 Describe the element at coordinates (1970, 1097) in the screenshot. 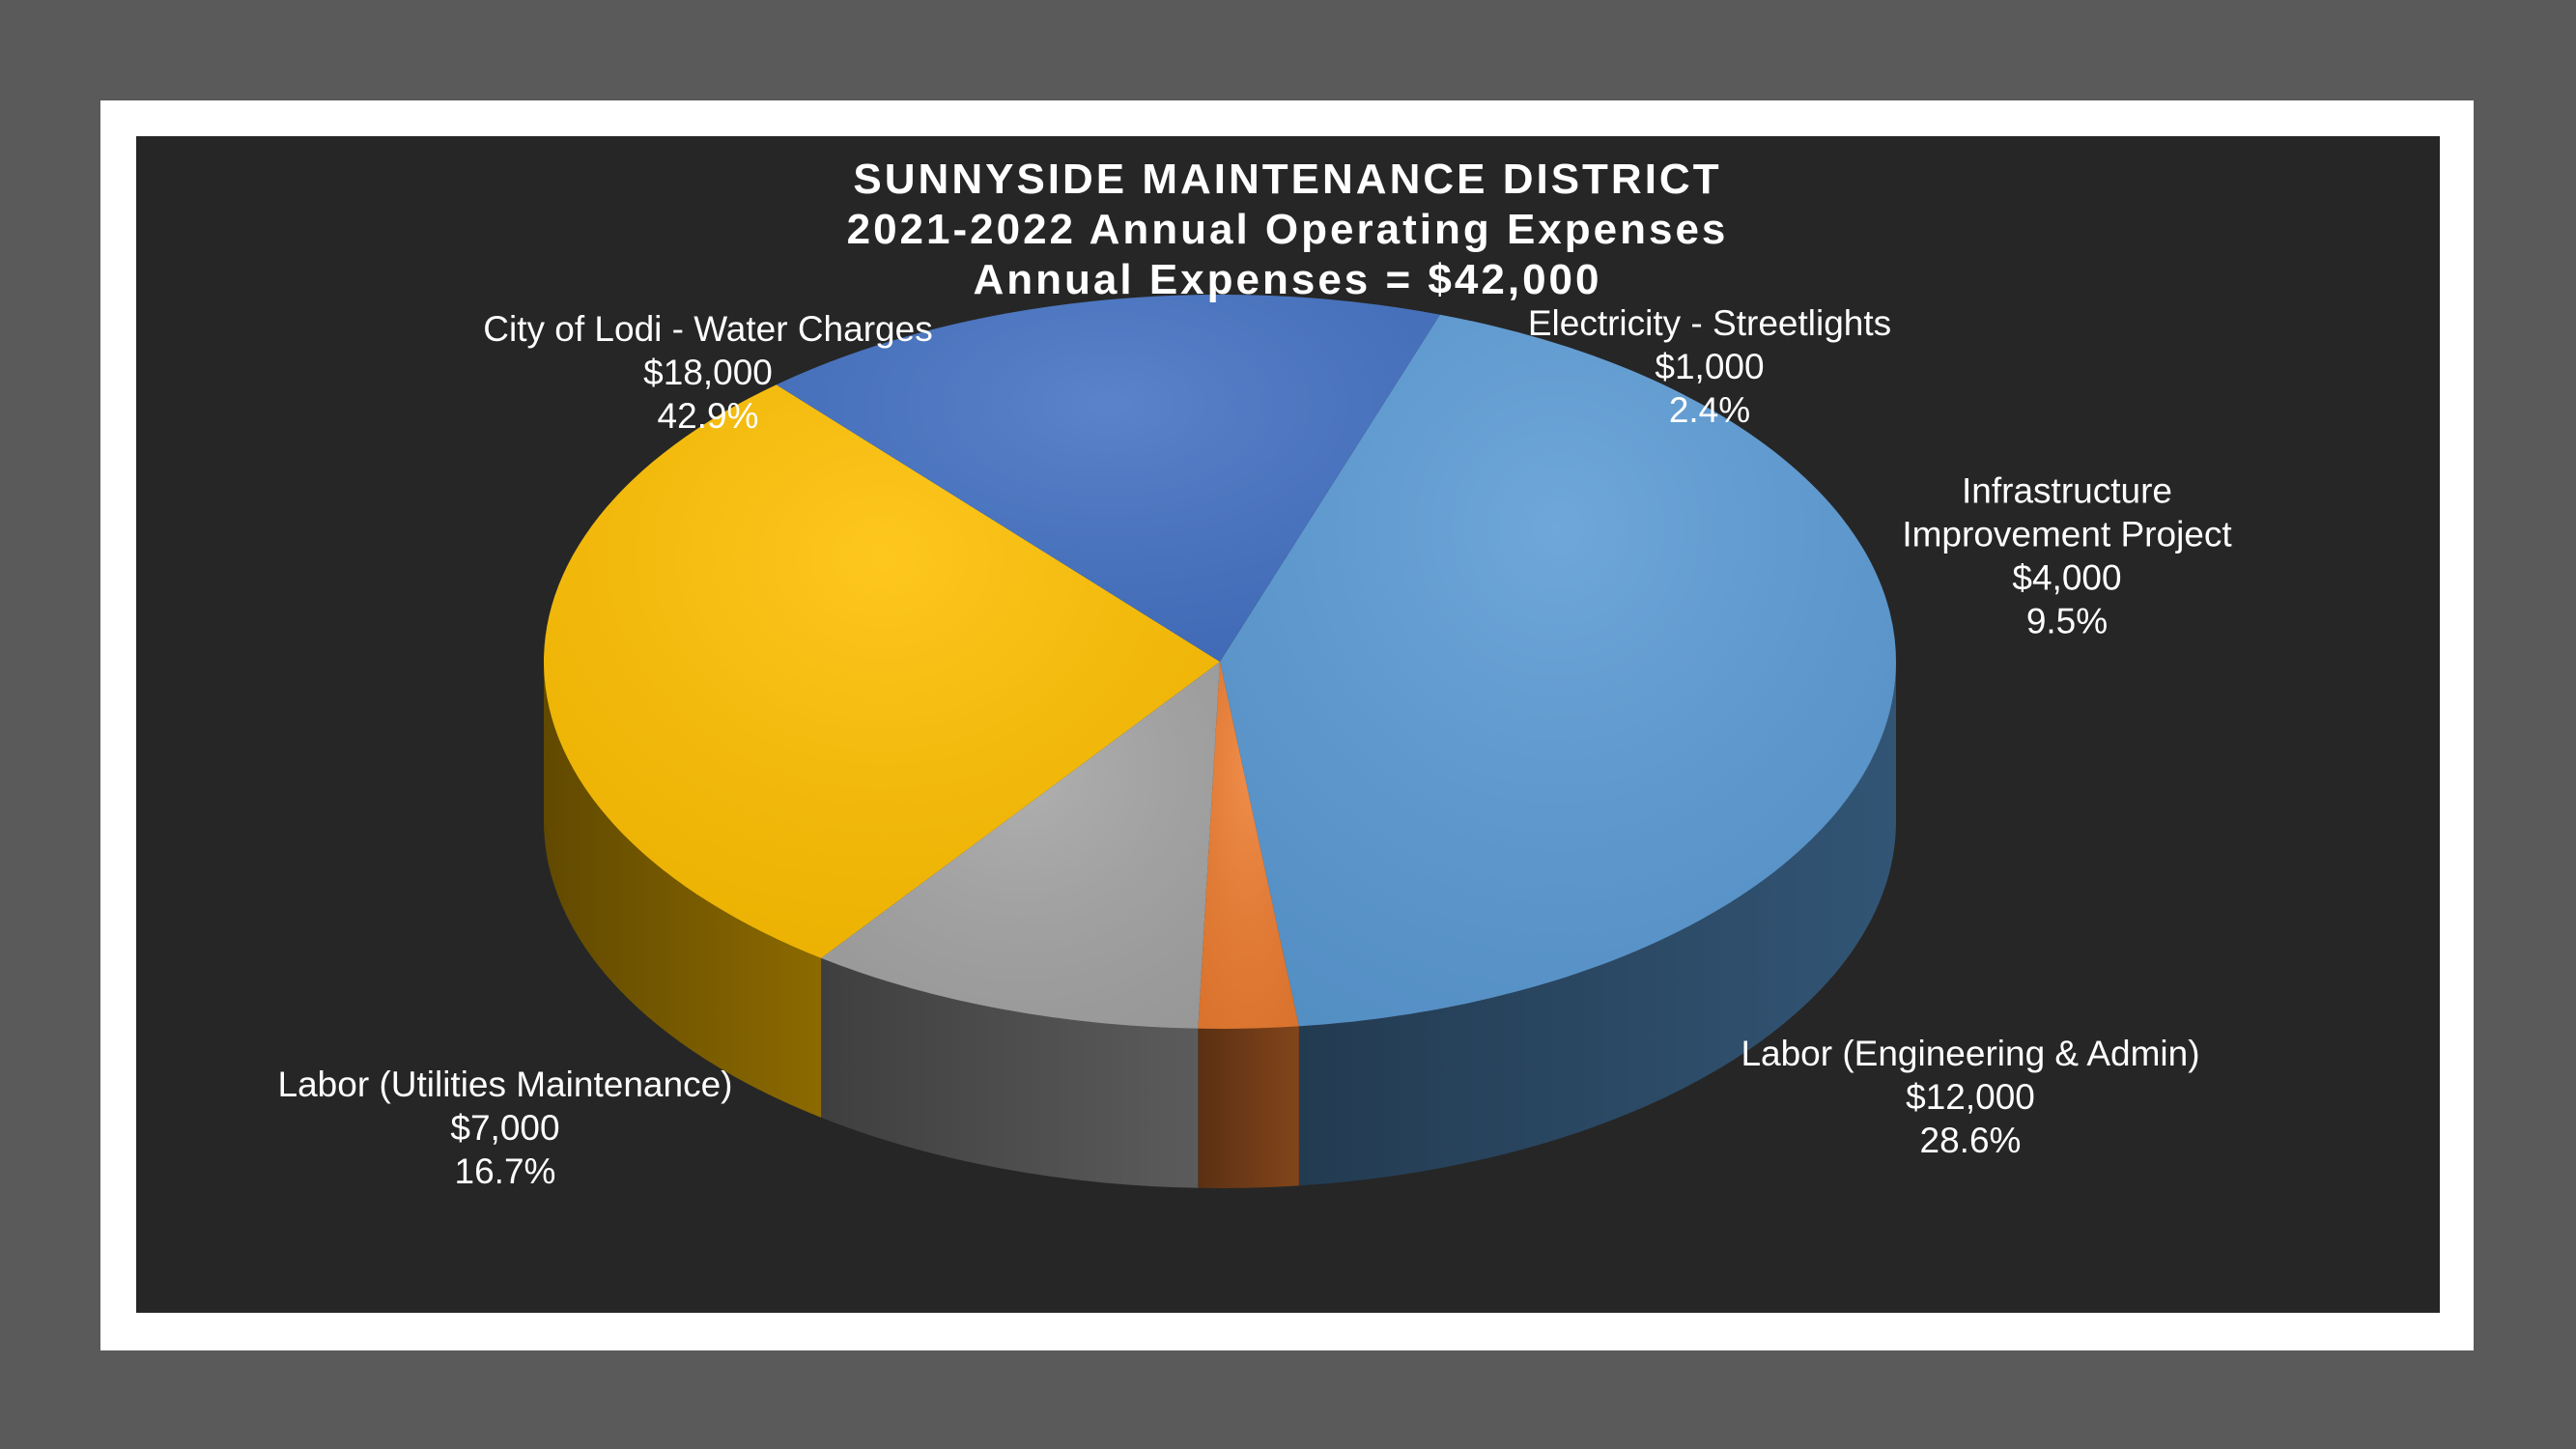

I see `slice-label-3-line-1: $12,000` at that location.